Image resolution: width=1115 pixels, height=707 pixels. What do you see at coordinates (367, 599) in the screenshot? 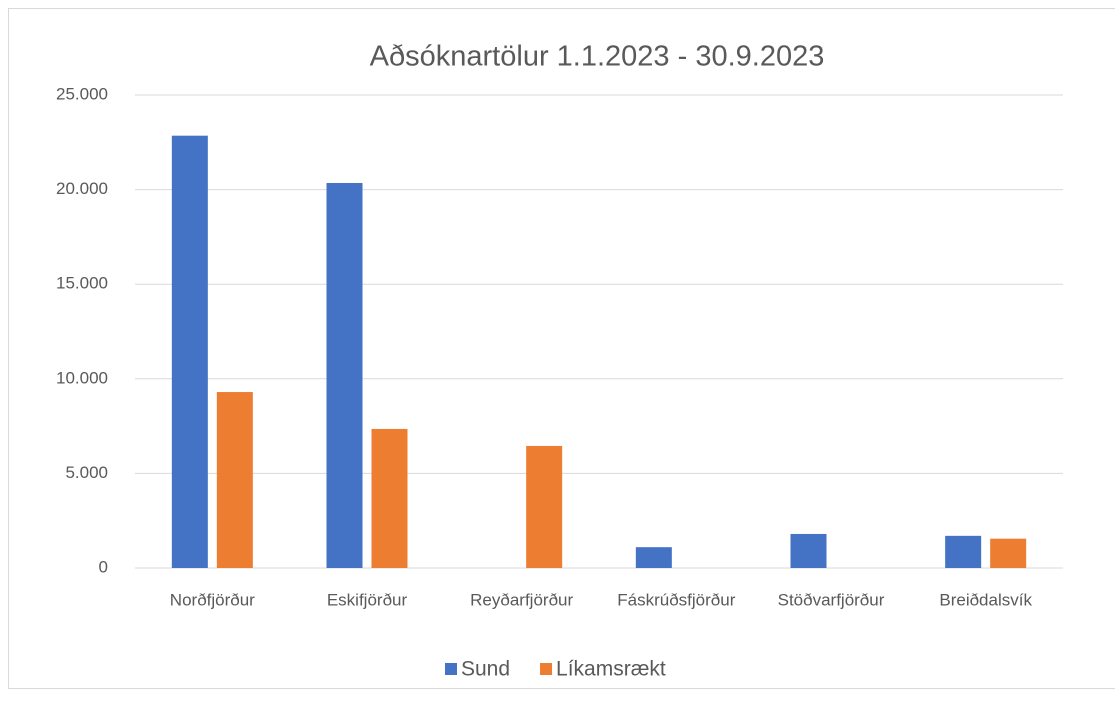
I see `x-tick-label: Eskifjörður` at bounding box center [367, 599].